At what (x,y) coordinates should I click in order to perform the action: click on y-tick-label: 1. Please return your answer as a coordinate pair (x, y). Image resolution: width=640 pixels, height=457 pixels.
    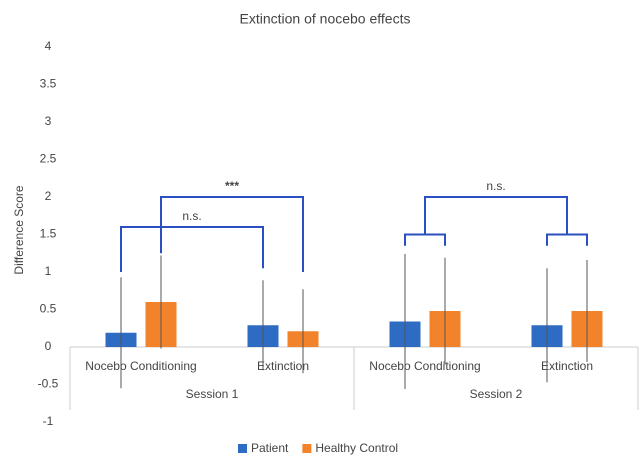
    Looking at the image, I should click on (48, 271).